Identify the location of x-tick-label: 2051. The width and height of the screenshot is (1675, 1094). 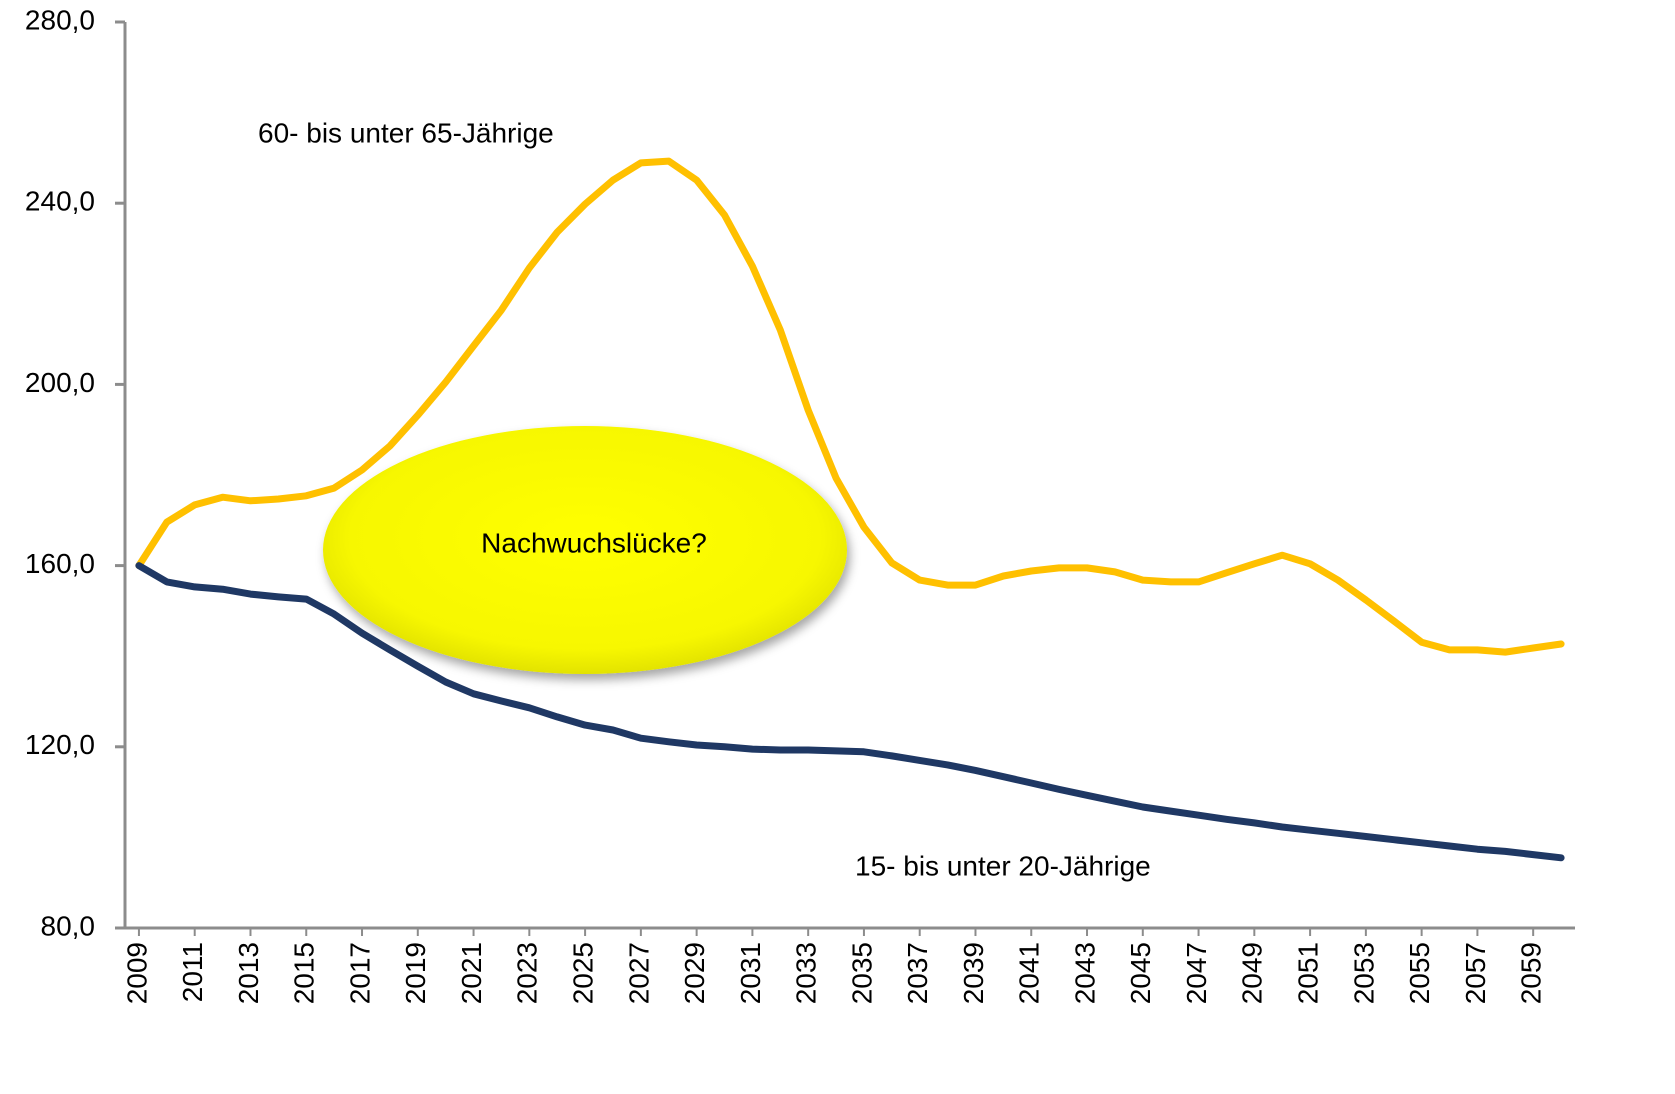
(1307, 973).